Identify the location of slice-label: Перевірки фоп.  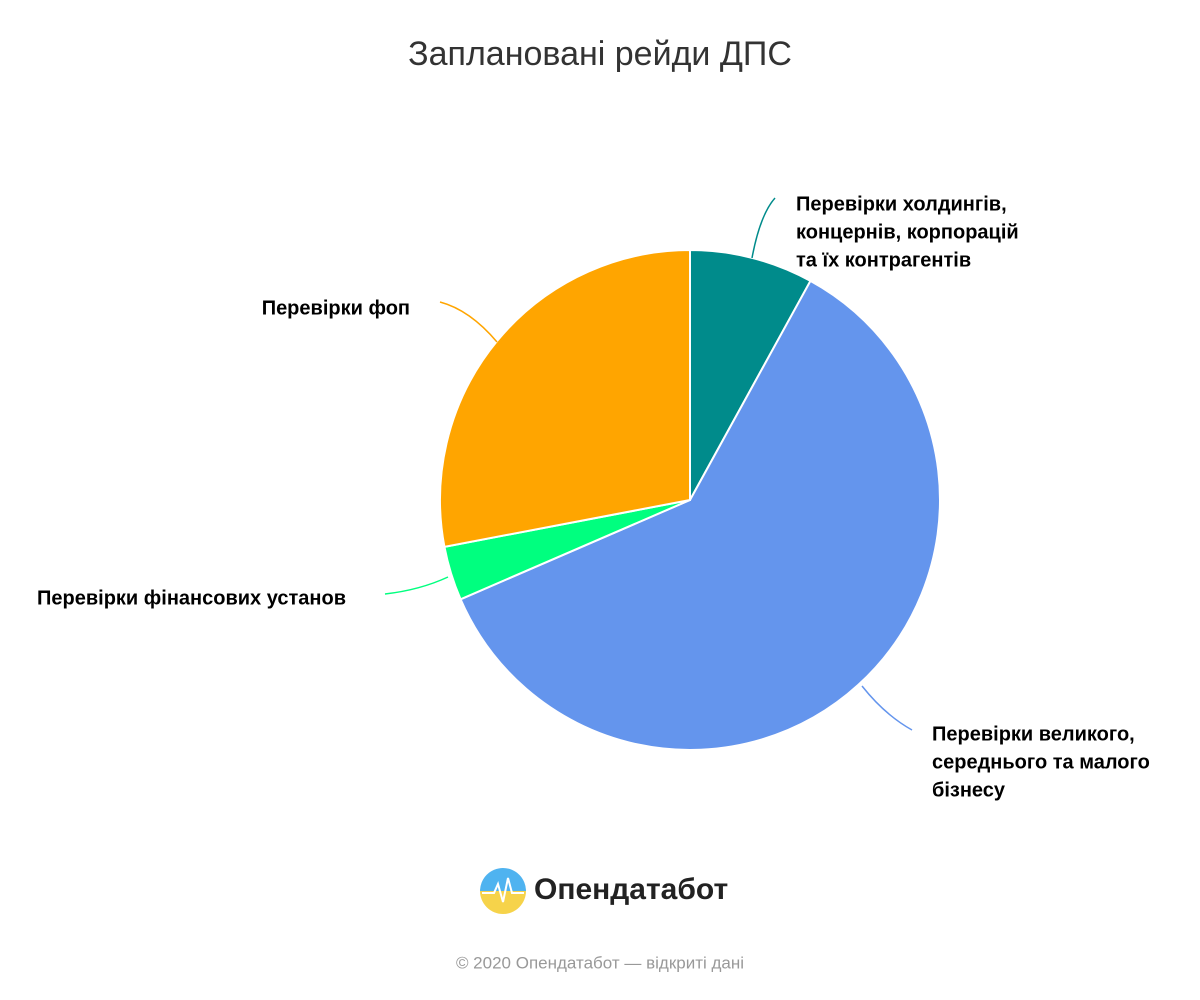
(336, 308).